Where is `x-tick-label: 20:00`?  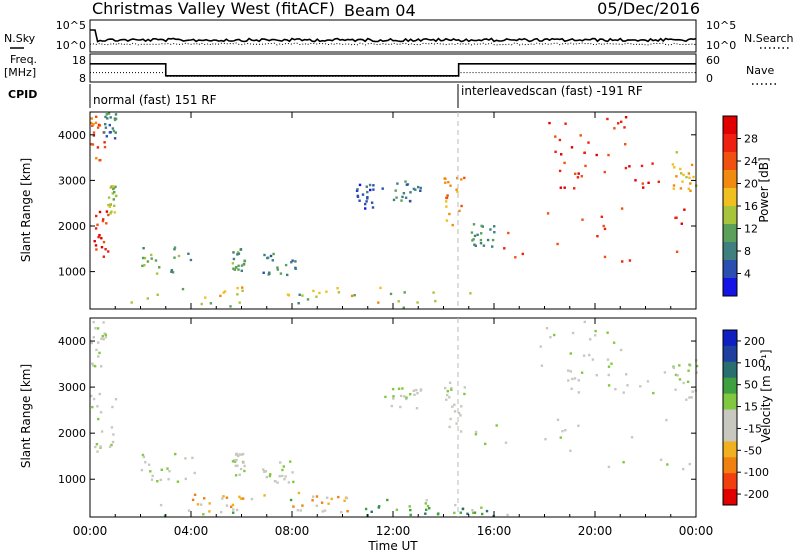 x-tick-label: 20:00 is located at coordinates (595, 531).